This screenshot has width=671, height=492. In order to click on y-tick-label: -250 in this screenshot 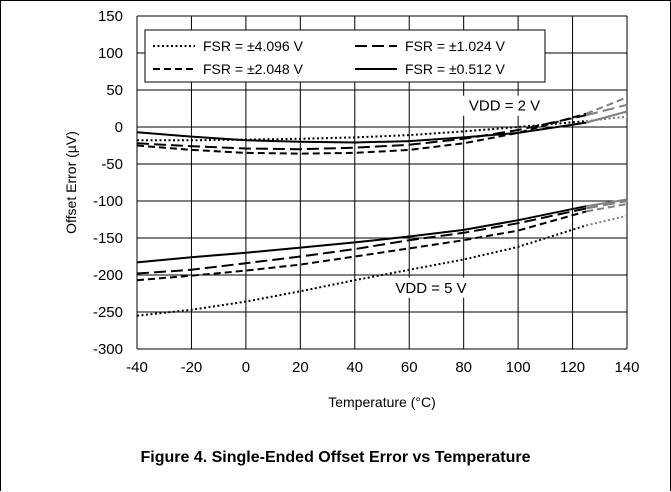, I will do `click(108, 312)`.